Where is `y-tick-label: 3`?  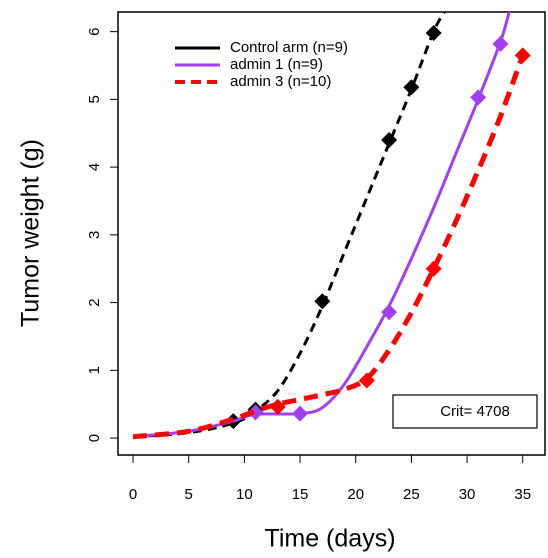 y-tick-label: 3 is located at coordinates (94, 235).